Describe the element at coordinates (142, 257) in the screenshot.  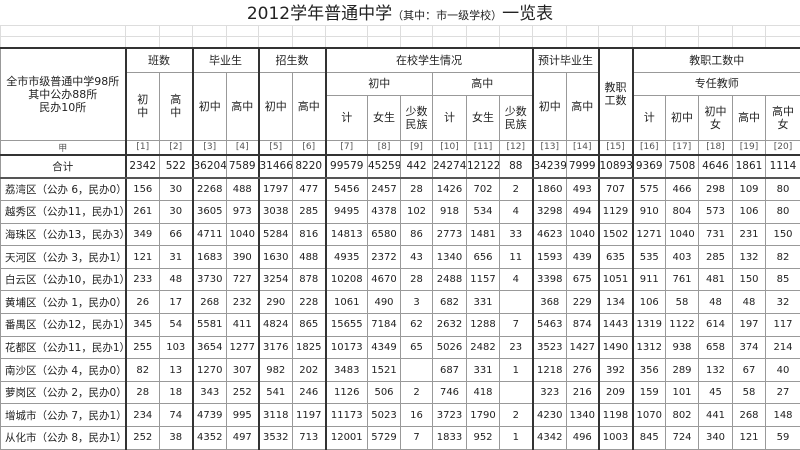
I see `cell: 121` at that location.